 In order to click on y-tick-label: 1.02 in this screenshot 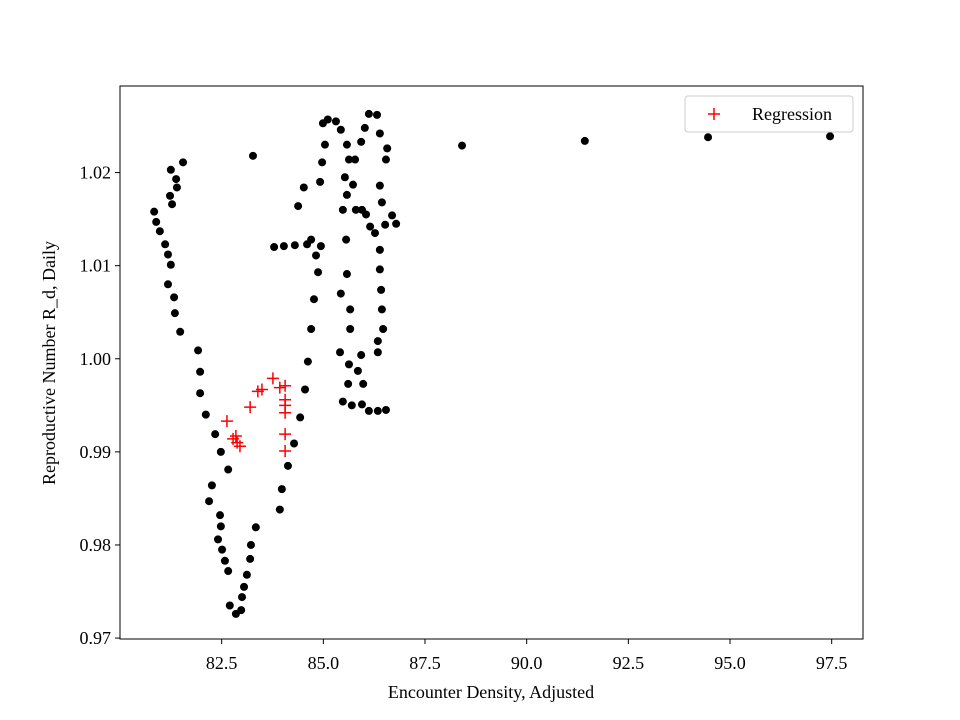, I will do `click(96, 173)`.